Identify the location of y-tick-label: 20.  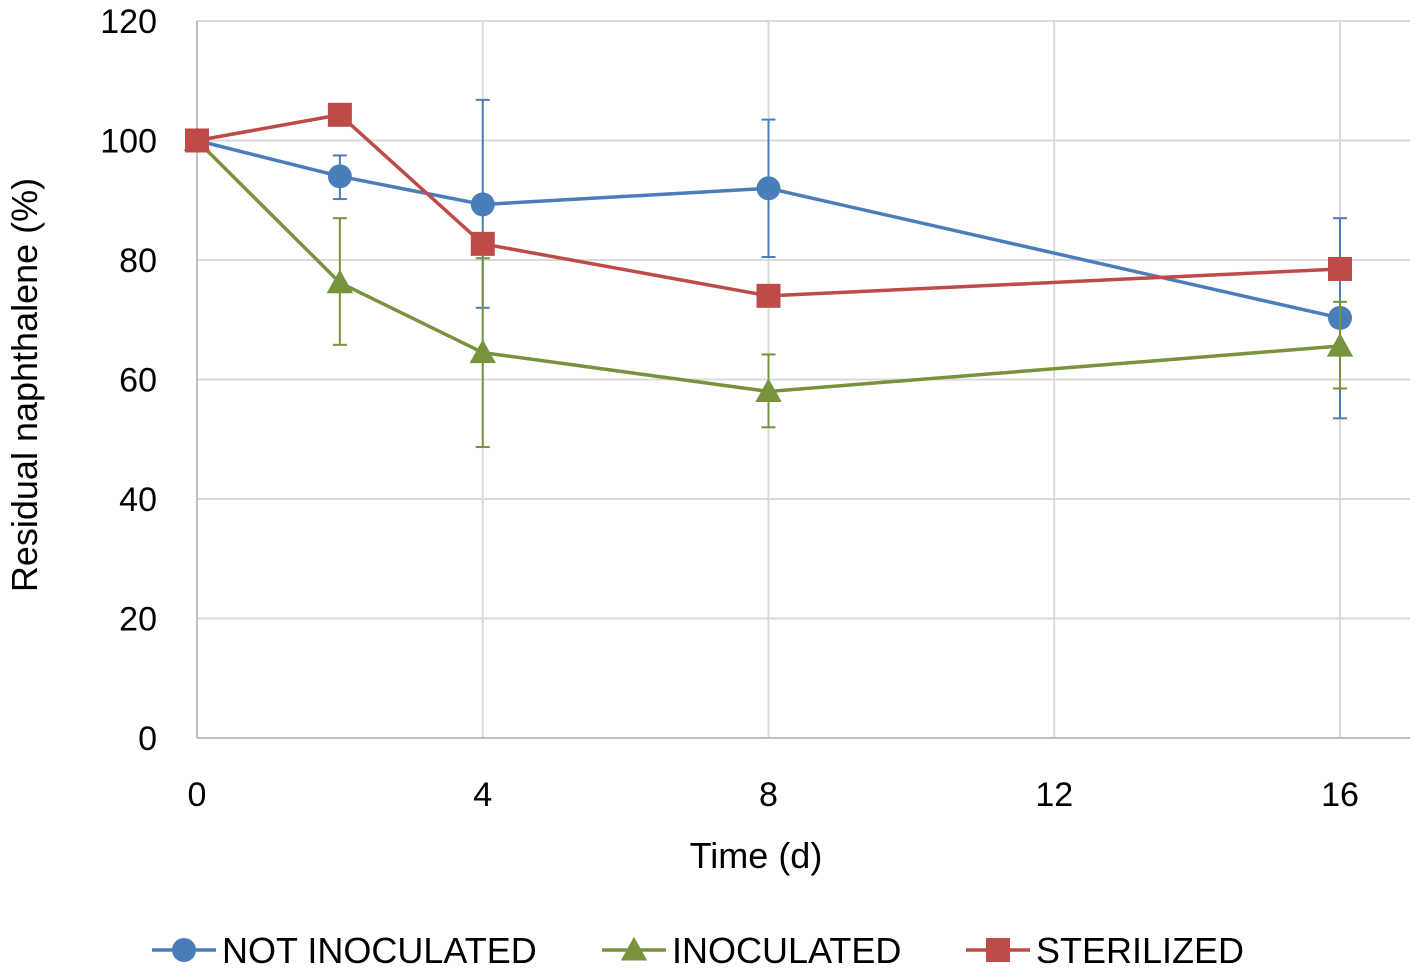
(138, 620).